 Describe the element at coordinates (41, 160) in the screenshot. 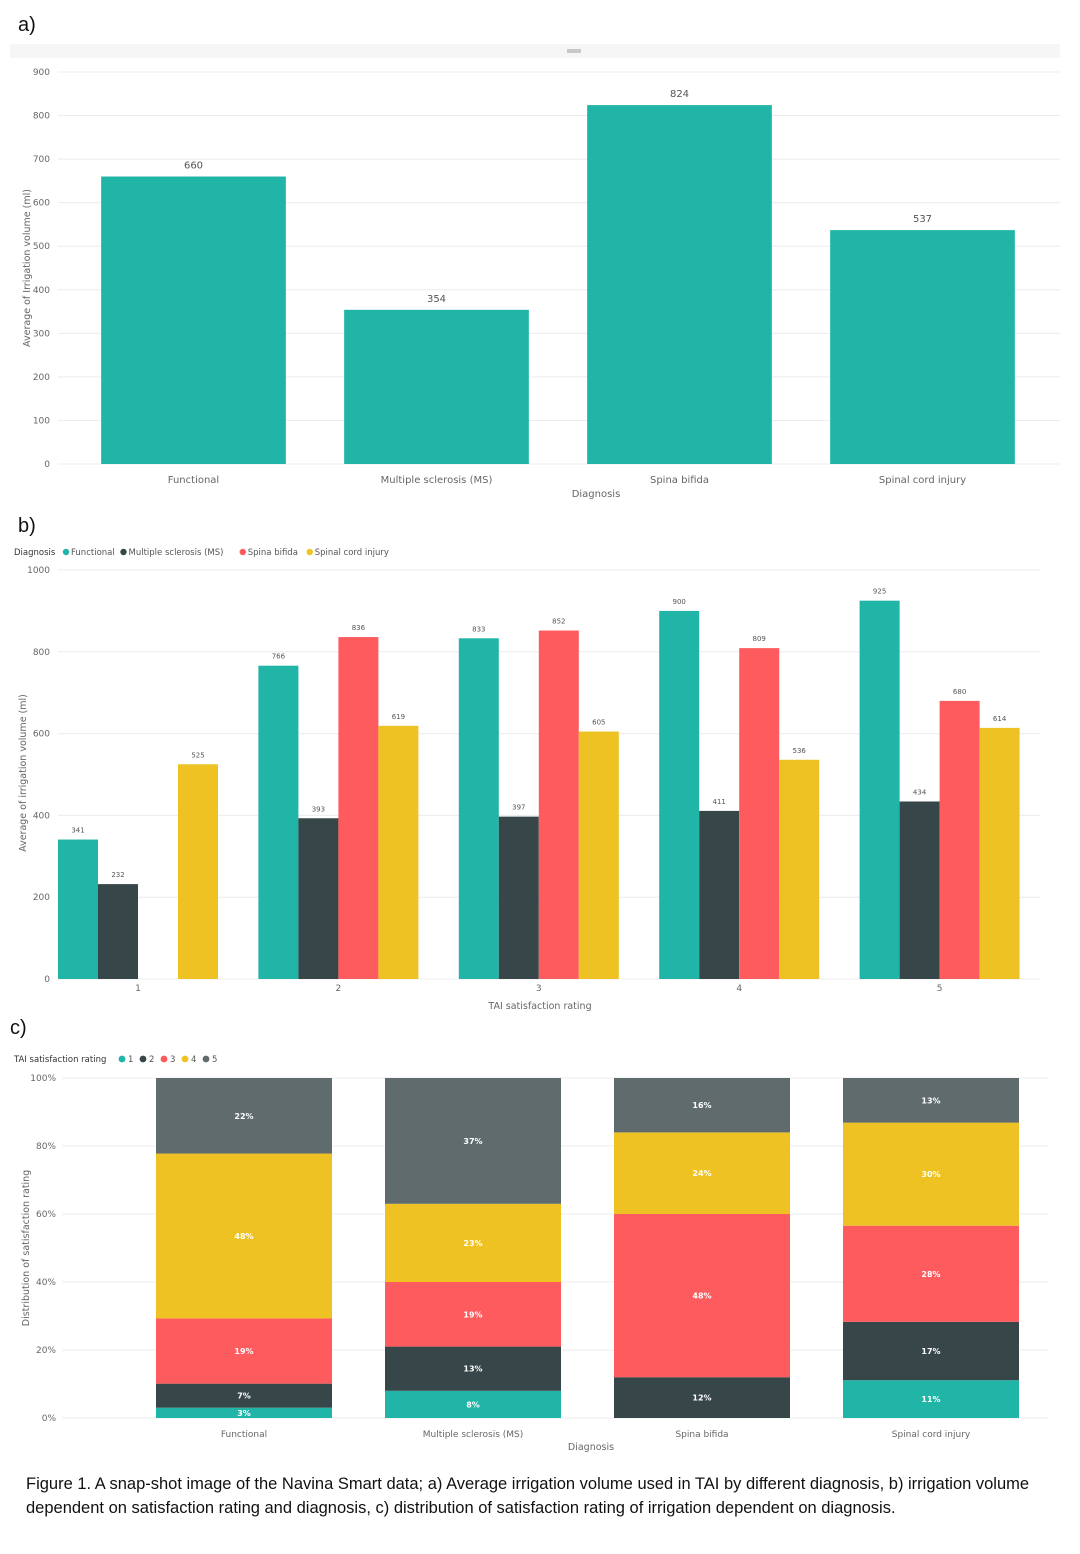

I see `chart-a-y-tick-label: 700` at that location.